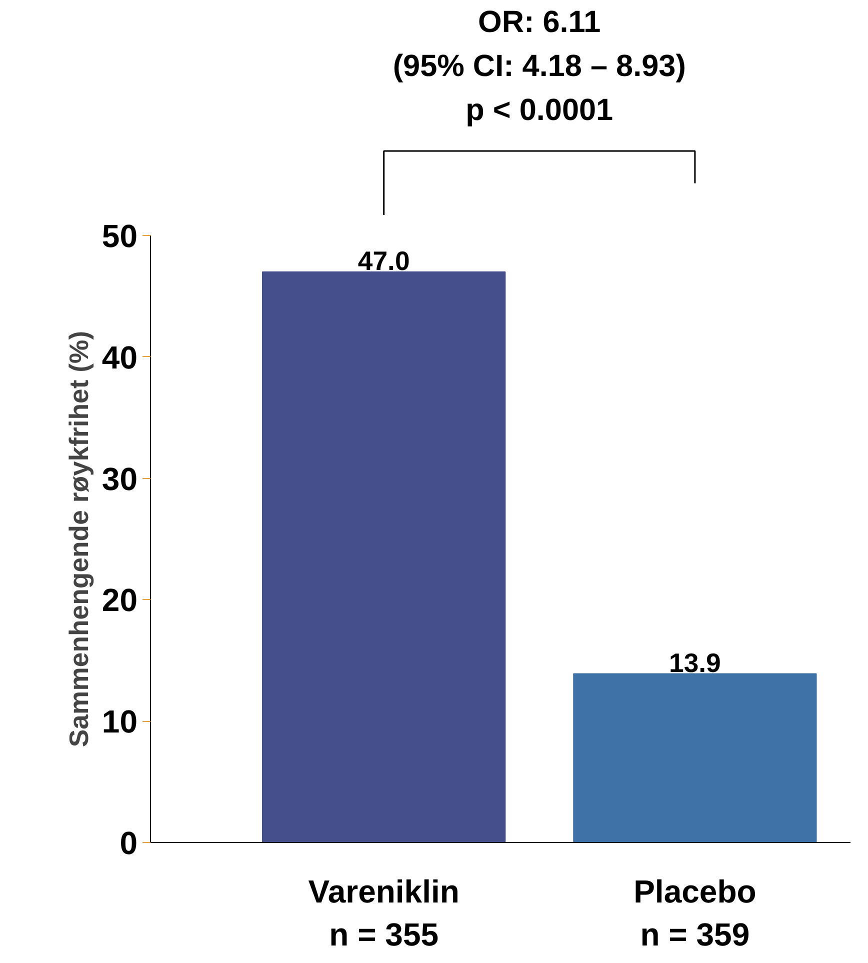 The image size is (868, 963). What do you see at coordinates (695, 663) in the screenshot?
I see `data-label: 13.9` at bounding box center [695, 663].